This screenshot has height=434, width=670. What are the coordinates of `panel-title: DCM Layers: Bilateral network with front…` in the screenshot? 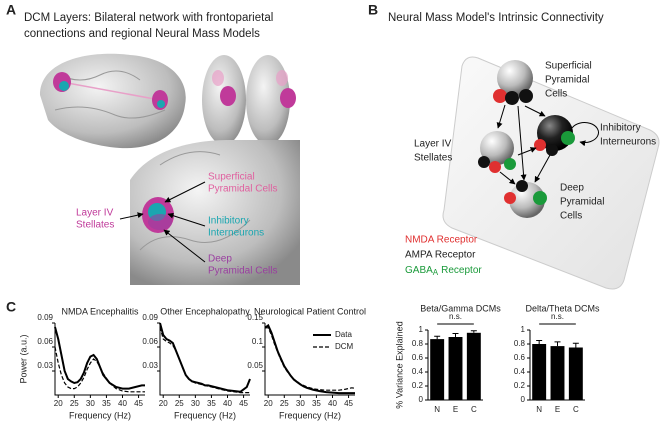 It's located at (148, 18).